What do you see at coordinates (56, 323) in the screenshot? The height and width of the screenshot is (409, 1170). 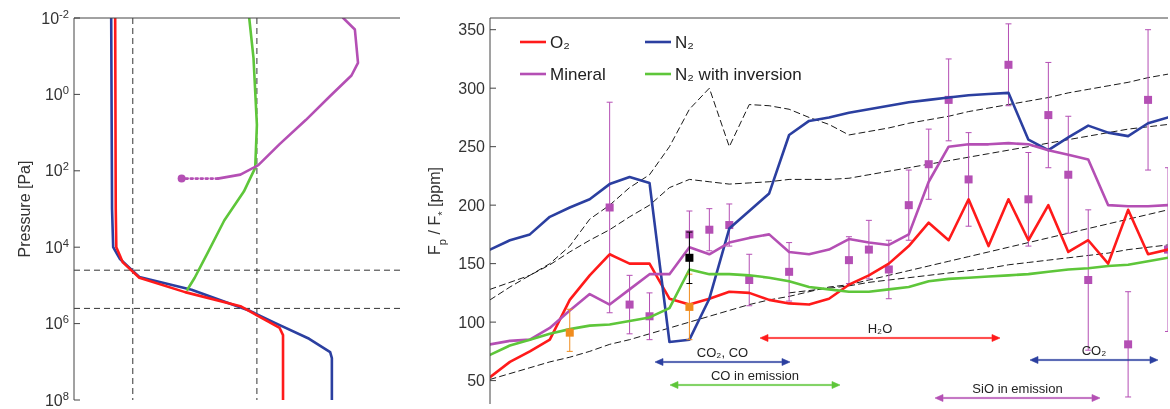 I see `y-tick-label: 10$^{6}$` at bounding box center [56, 323].